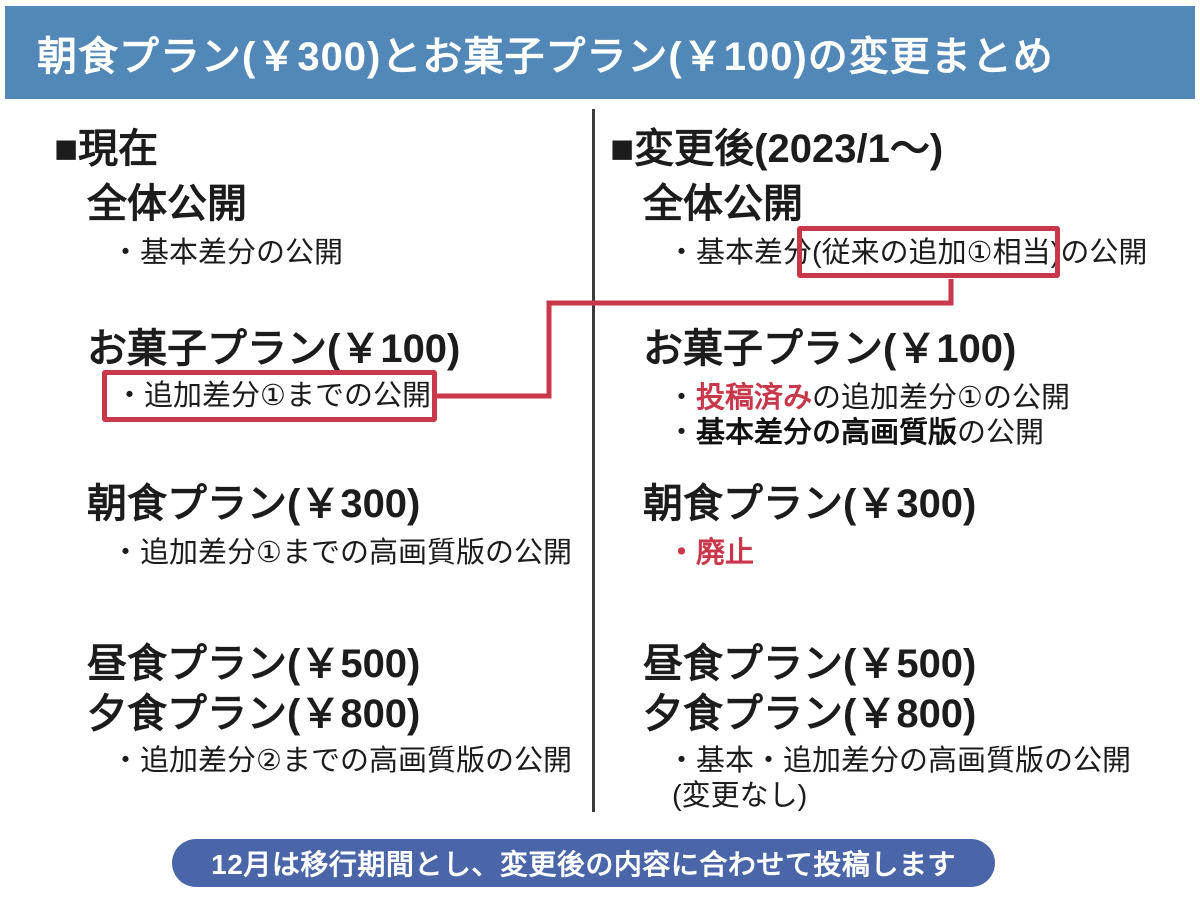  What do you see at coordinates (254, 664) in the screenshot?
I see `current-lunch-plan-heading: 昼食プラン(￥500)` at bounding box center [254, 664].